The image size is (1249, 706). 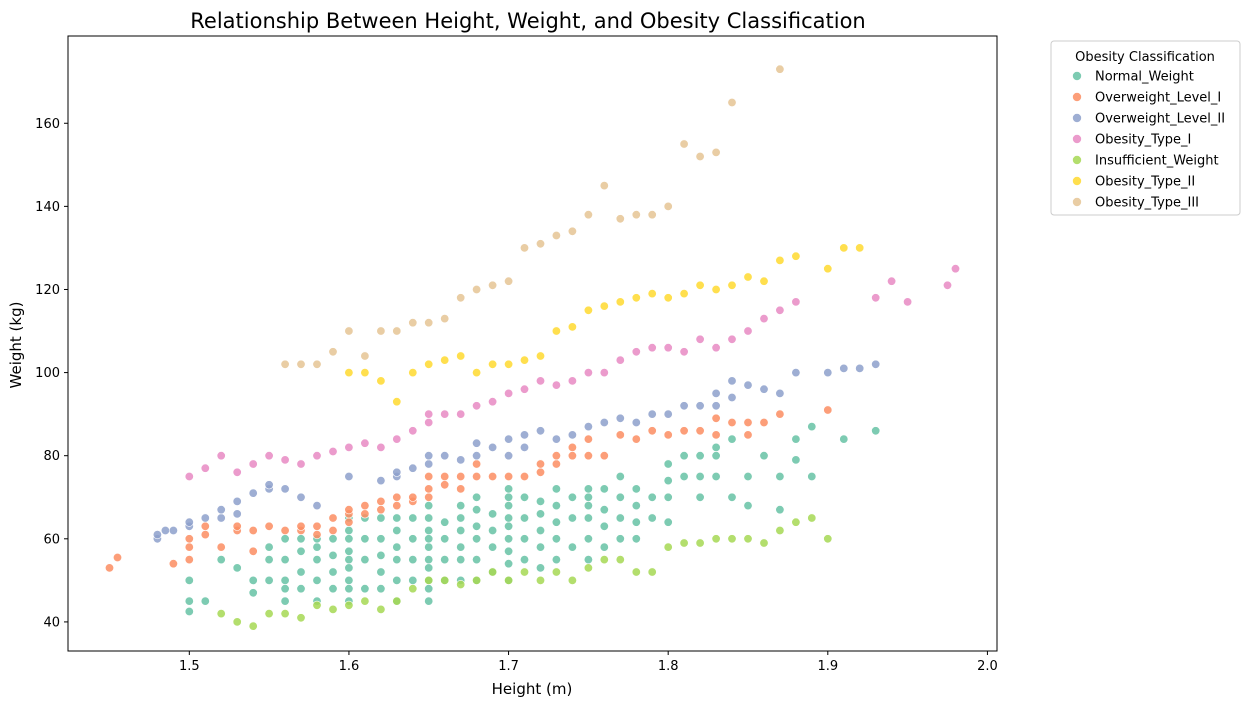 I want to click on legend-label: Insufficient_Weight, so click(x=1157, y=161).